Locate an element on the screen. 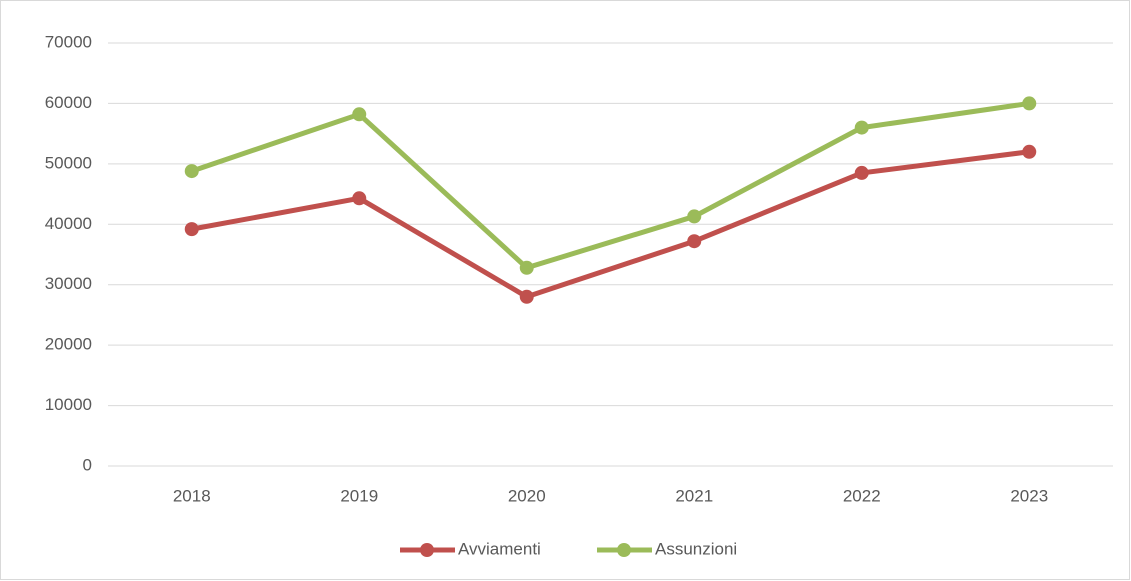  y-tick-label: 0 is located at coordinates (87, 464).